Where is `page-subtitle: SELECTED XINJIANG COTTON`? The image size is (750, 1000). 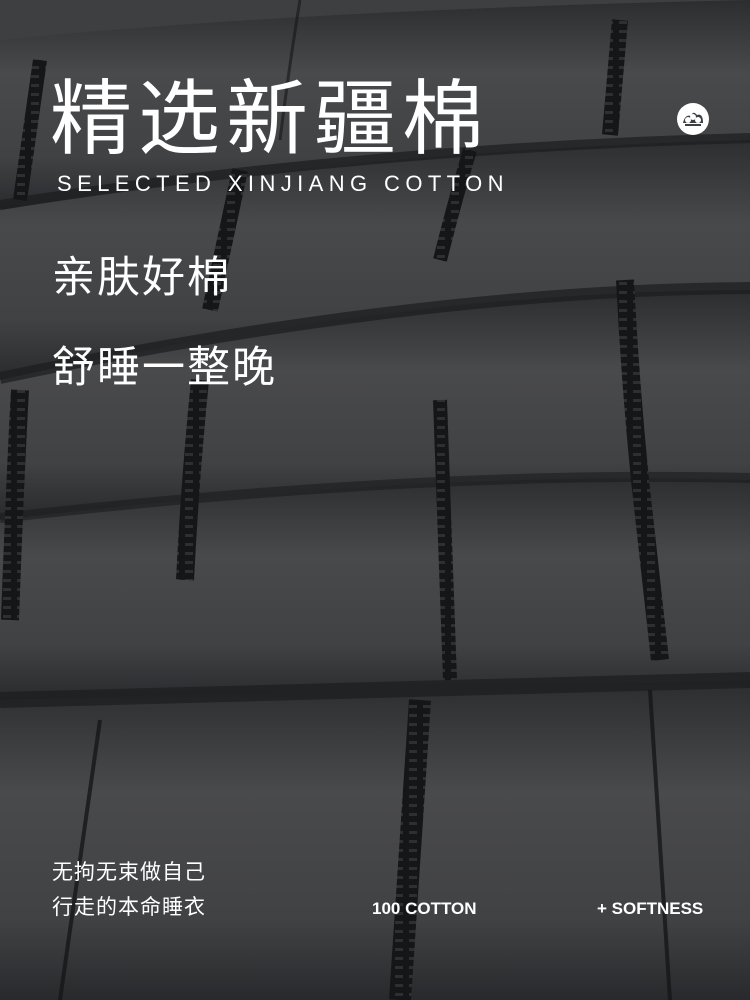 page-subtitle: SELECTED XINJIANG COTTON is located at coordinates (283, 183).